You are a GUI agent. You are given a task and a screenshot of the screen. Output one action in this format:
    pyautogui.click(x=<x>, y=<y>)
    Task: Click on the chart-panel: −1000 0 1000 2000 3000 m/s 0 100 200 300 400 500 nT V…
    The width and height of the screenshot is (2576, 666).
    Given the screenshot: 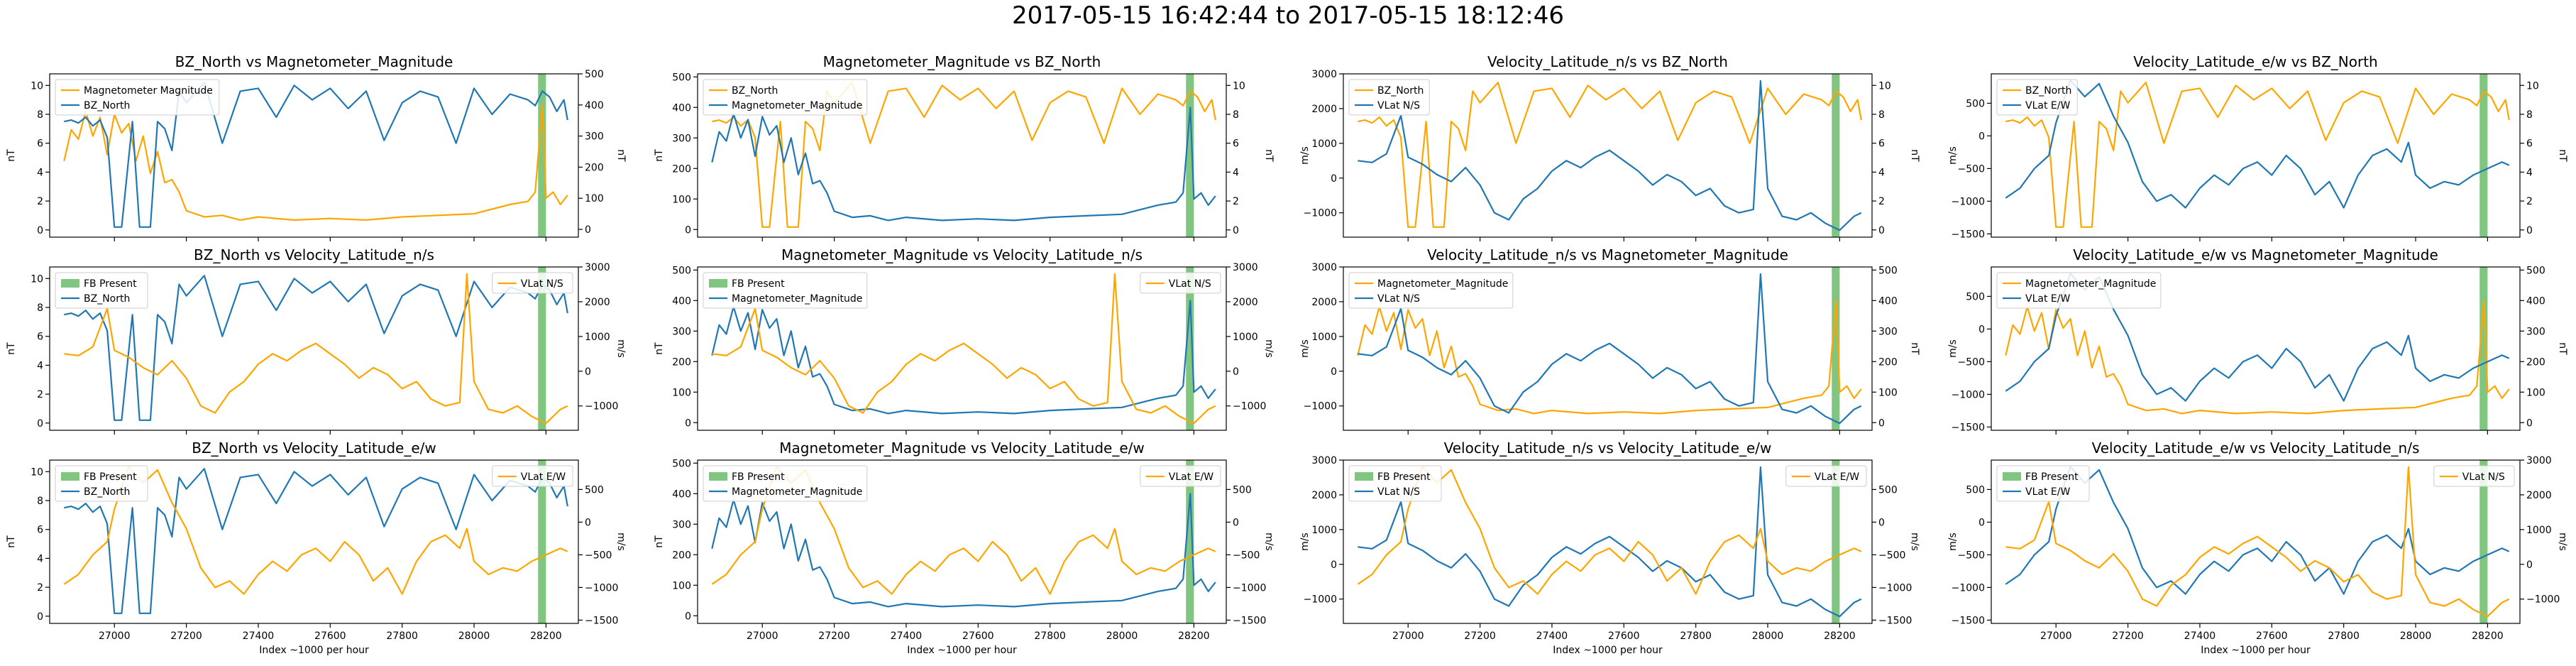 What is the action you would take?
    pyautogui.click(x=1609, y=340)
    